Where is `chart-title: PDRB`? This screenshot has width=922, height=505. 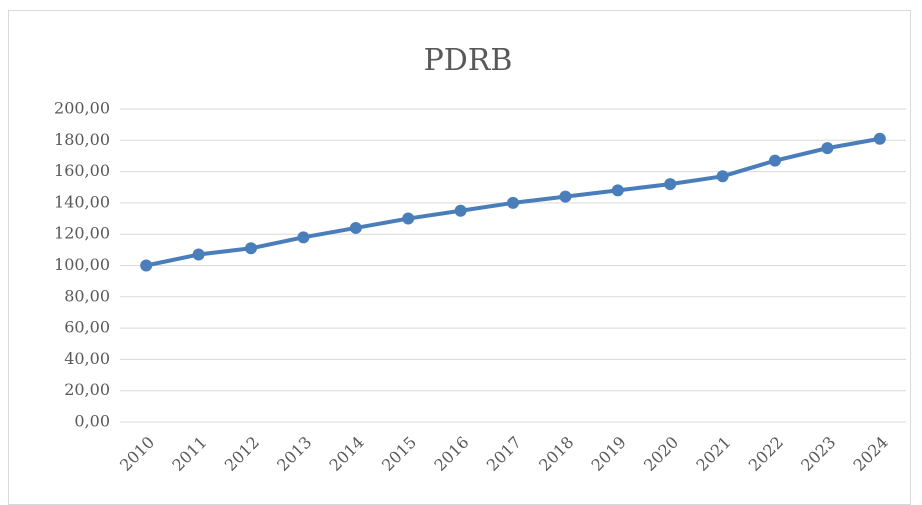 chart-title: PDRB is located at coordinates (468, 60).